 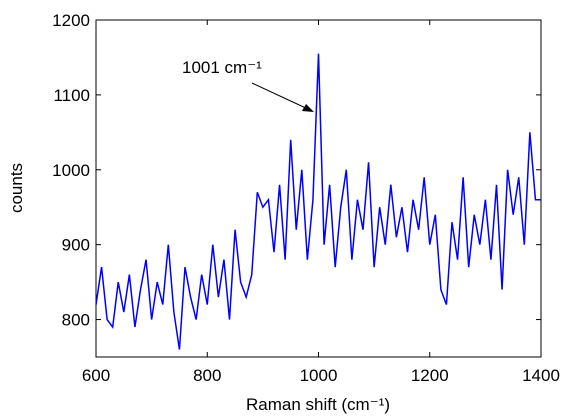 I want to click on x-axis-label: Raman shift (cm⁻¹), so click(x=318, y=404).